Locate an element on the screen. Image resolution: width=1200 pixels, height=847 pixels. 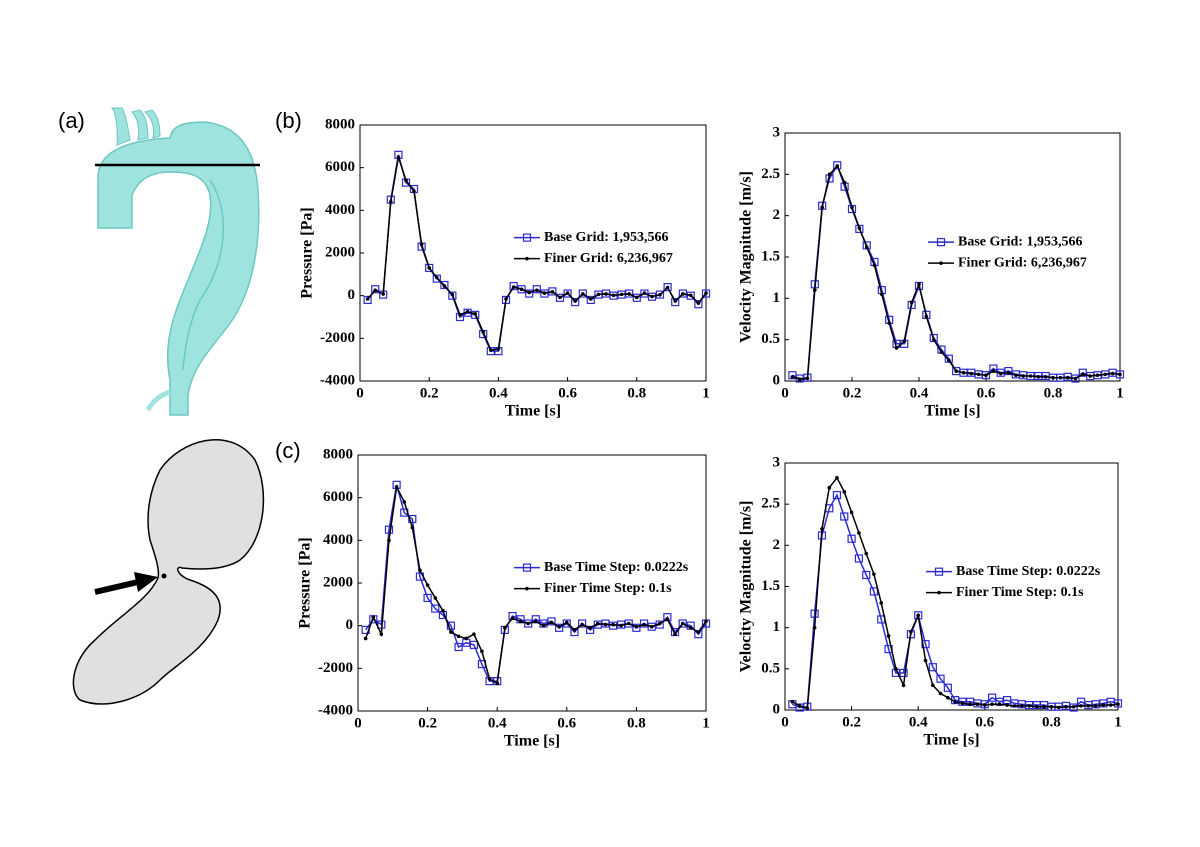
panel-label: (a) is located at coordinates (71, 120).